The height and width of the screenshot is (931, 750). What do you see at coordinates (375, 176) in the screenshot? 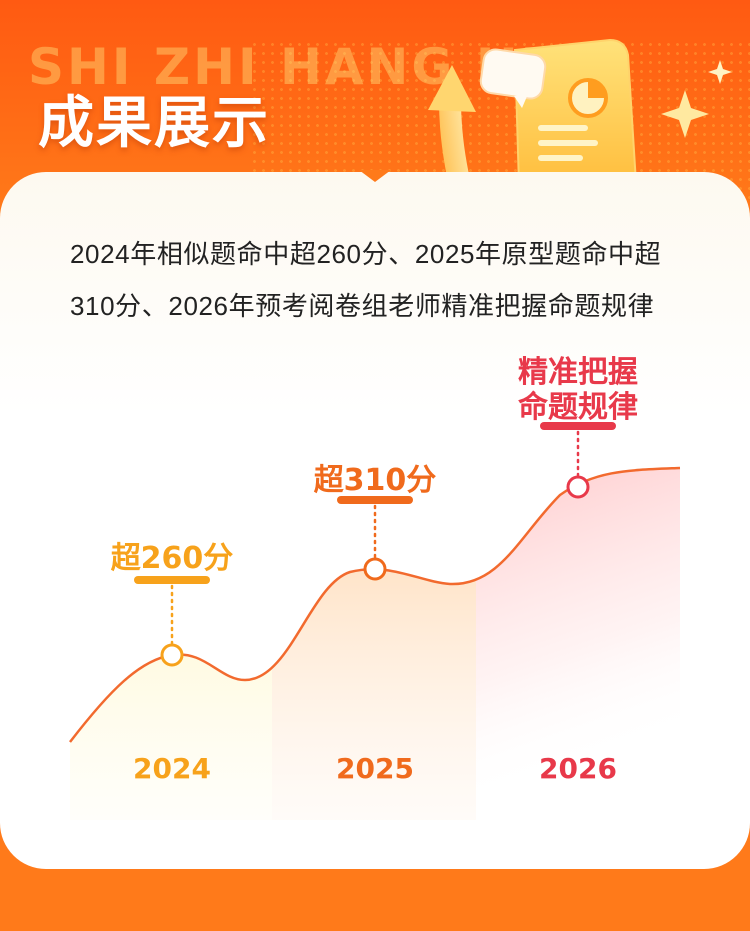
I see `card-notch` at bounding box center [375, 176].